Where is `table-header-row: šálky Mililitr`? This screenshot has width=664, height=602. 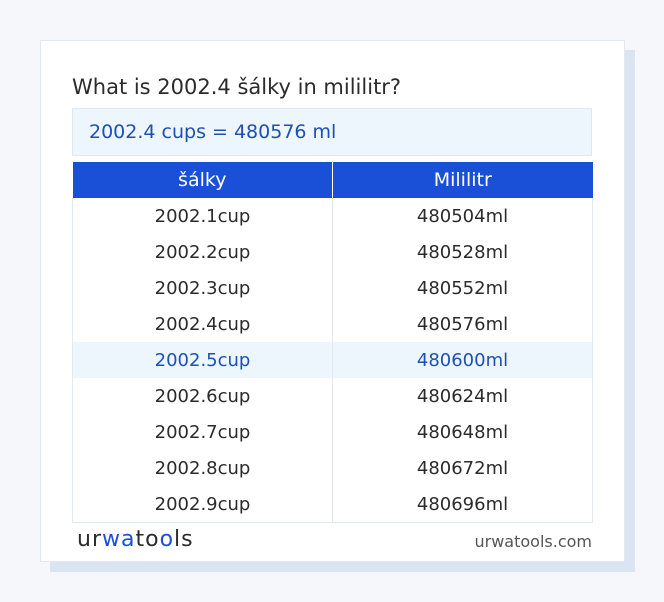 table-header-row: šálky Mililitr is located at coordinates (332, 180).